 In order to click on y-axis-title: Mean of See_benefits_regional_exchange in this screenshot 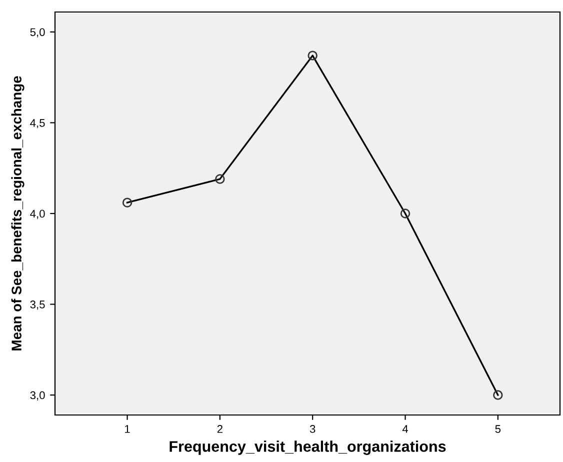, I will do `click(17, 213)`.